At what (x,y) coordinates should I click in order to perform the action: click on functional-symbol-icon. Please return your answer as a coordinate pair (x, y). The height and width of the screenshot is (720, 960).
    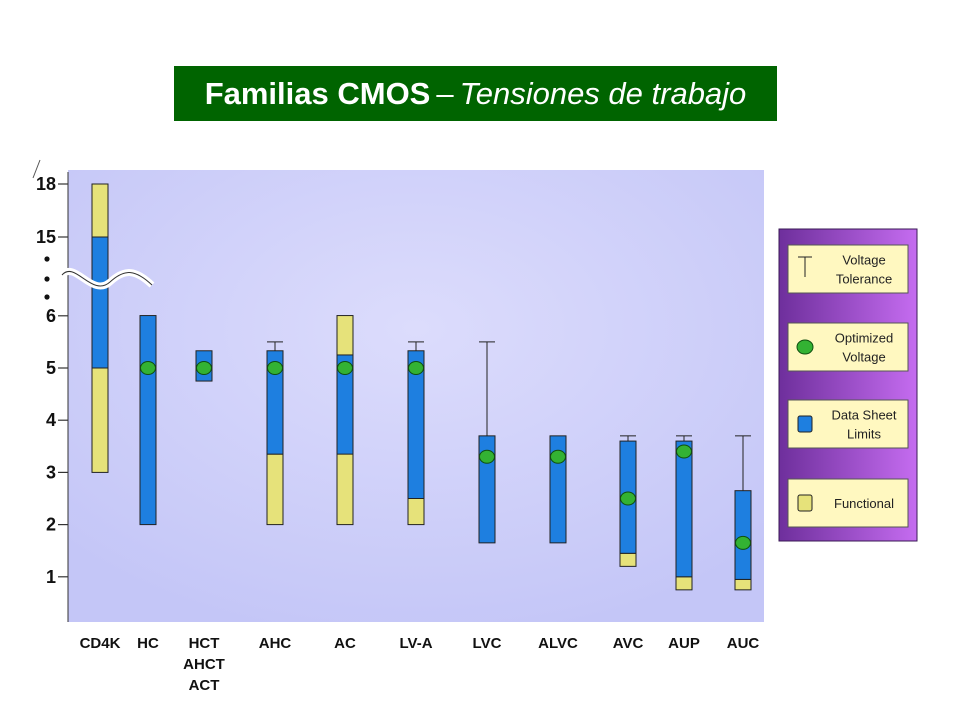
    Looking at the image, I should click on (805, 503).